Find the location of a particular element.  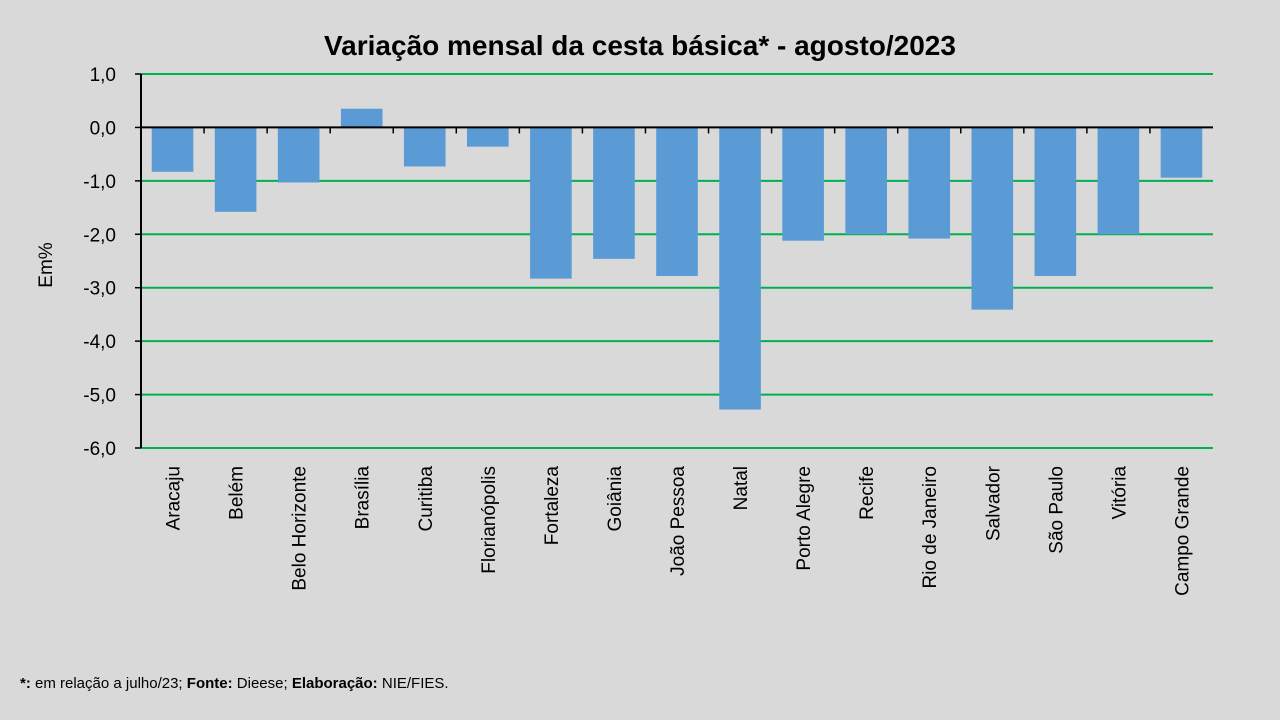

x-tick-label: Florianópolis is located at coordinates (489, 520).